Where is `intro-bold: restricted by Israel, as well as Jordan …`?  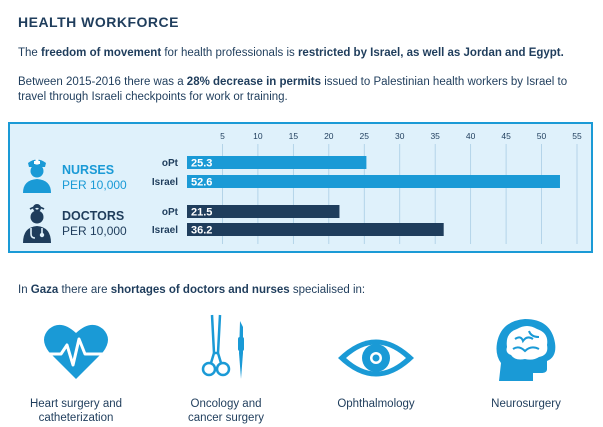 intro-bold: restricted by Israel, as well as Jordan … is located at coordinates (430, 53).